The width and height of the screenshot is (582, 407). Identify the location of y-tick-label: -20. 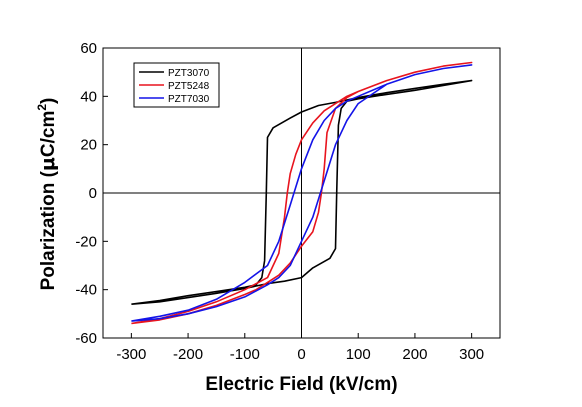
(86, 241).